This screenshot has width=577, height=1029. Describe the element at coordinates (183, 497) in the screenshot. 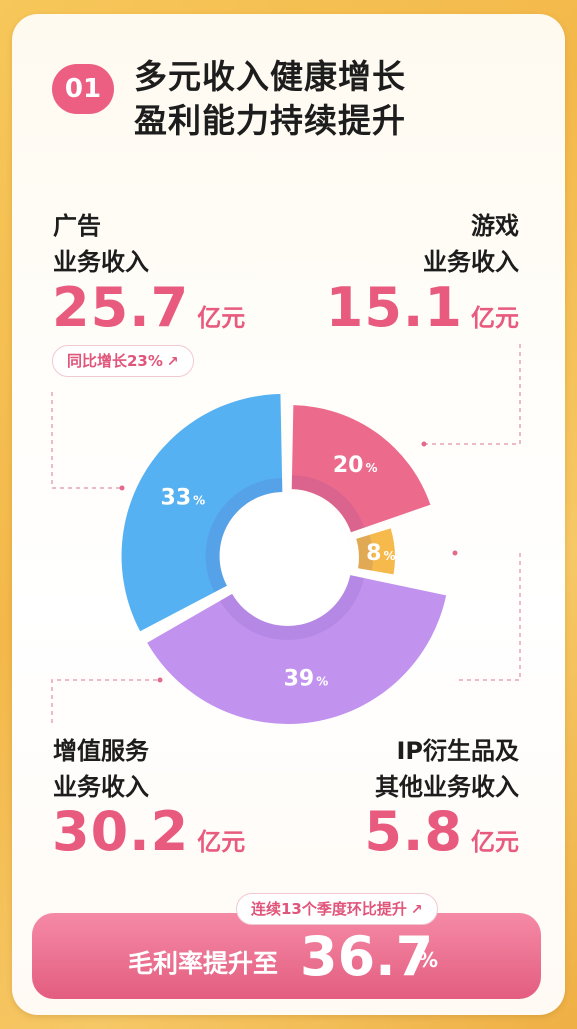

I see `donut-slice-label-4: 33%` at that location.